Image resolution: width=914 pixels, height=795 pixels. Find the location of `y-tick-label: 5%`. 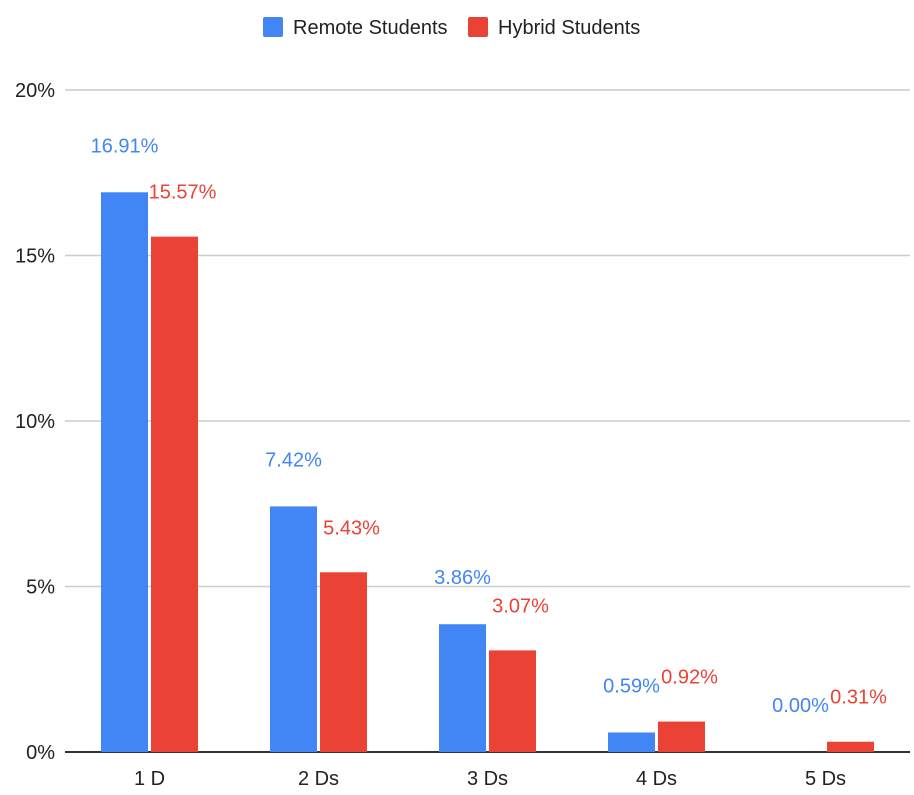

y-tick-label: 5% is located at coordinates (40, 588).